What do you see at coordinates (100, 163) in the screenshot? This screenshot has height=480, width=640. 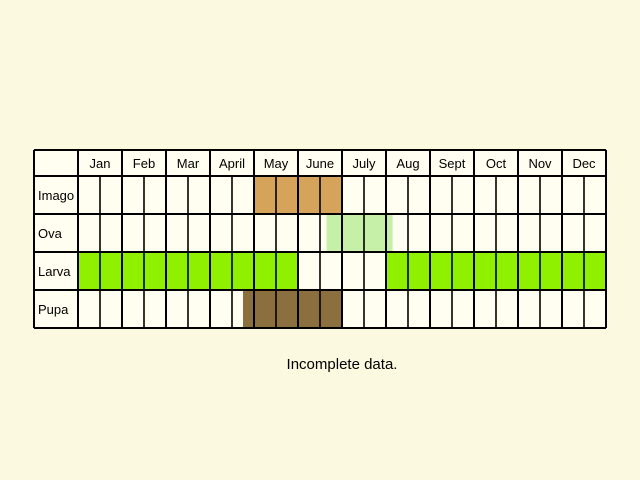 I see `month-label-jan: Jan` at bounding box center [100, 163].